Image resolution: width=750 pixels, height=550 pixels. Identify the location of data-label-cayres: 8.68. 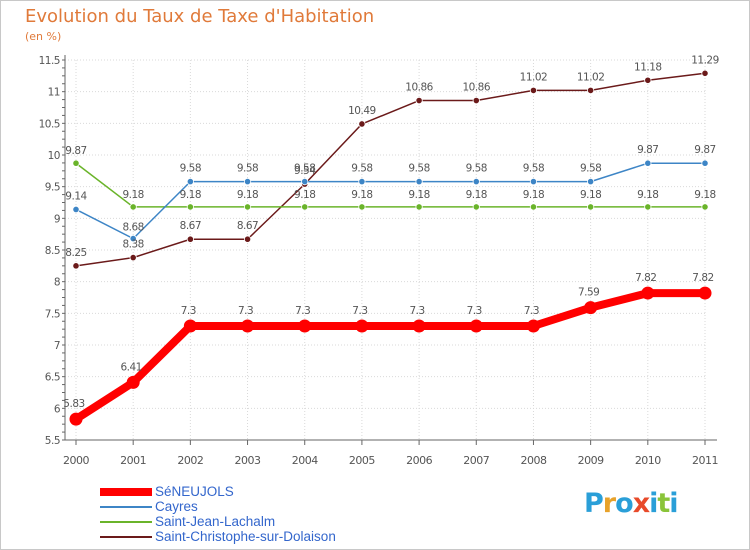
(132, 228).